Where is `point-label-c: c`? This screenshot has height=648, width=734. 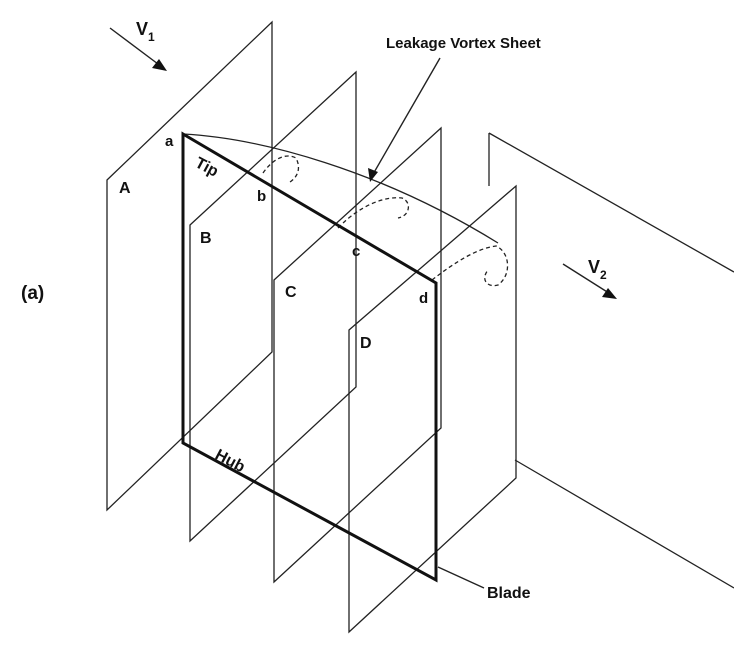
point-label-c: c is located at coordinates (356, 251).